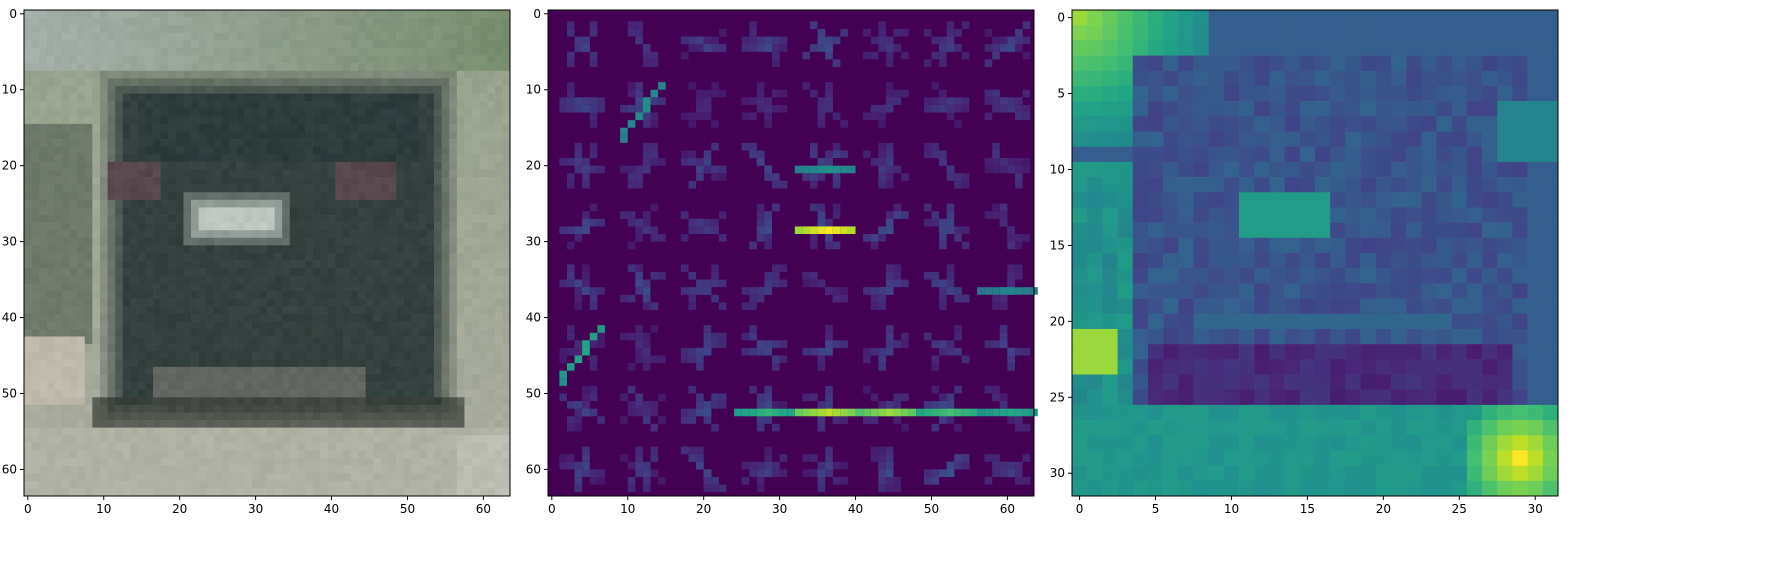  I want to click on image-hog-y-tick-label: 10, so click(533, 90).